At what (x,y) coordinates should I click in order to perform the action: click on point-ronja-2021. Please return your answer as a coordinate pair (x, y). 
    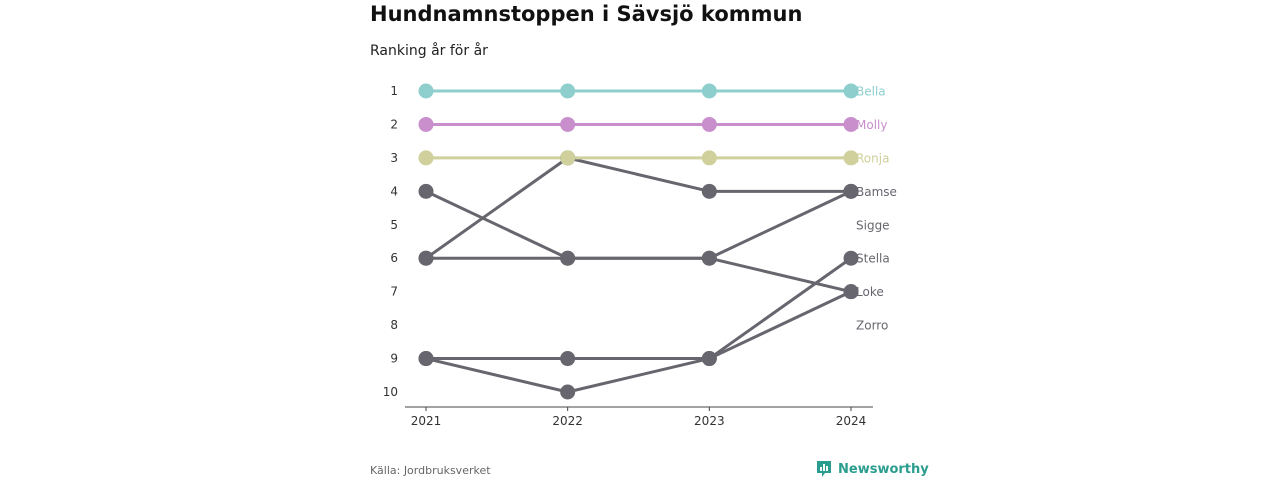
    Looking at the image, I should click on (426, 158).